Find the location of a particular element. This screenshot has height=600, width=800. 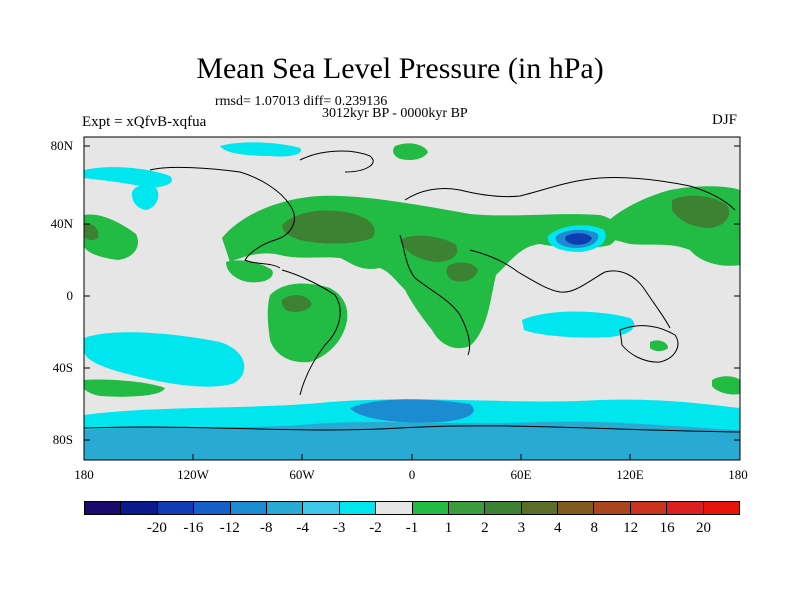

southern-blue-core is located at coordinates (412, 411).